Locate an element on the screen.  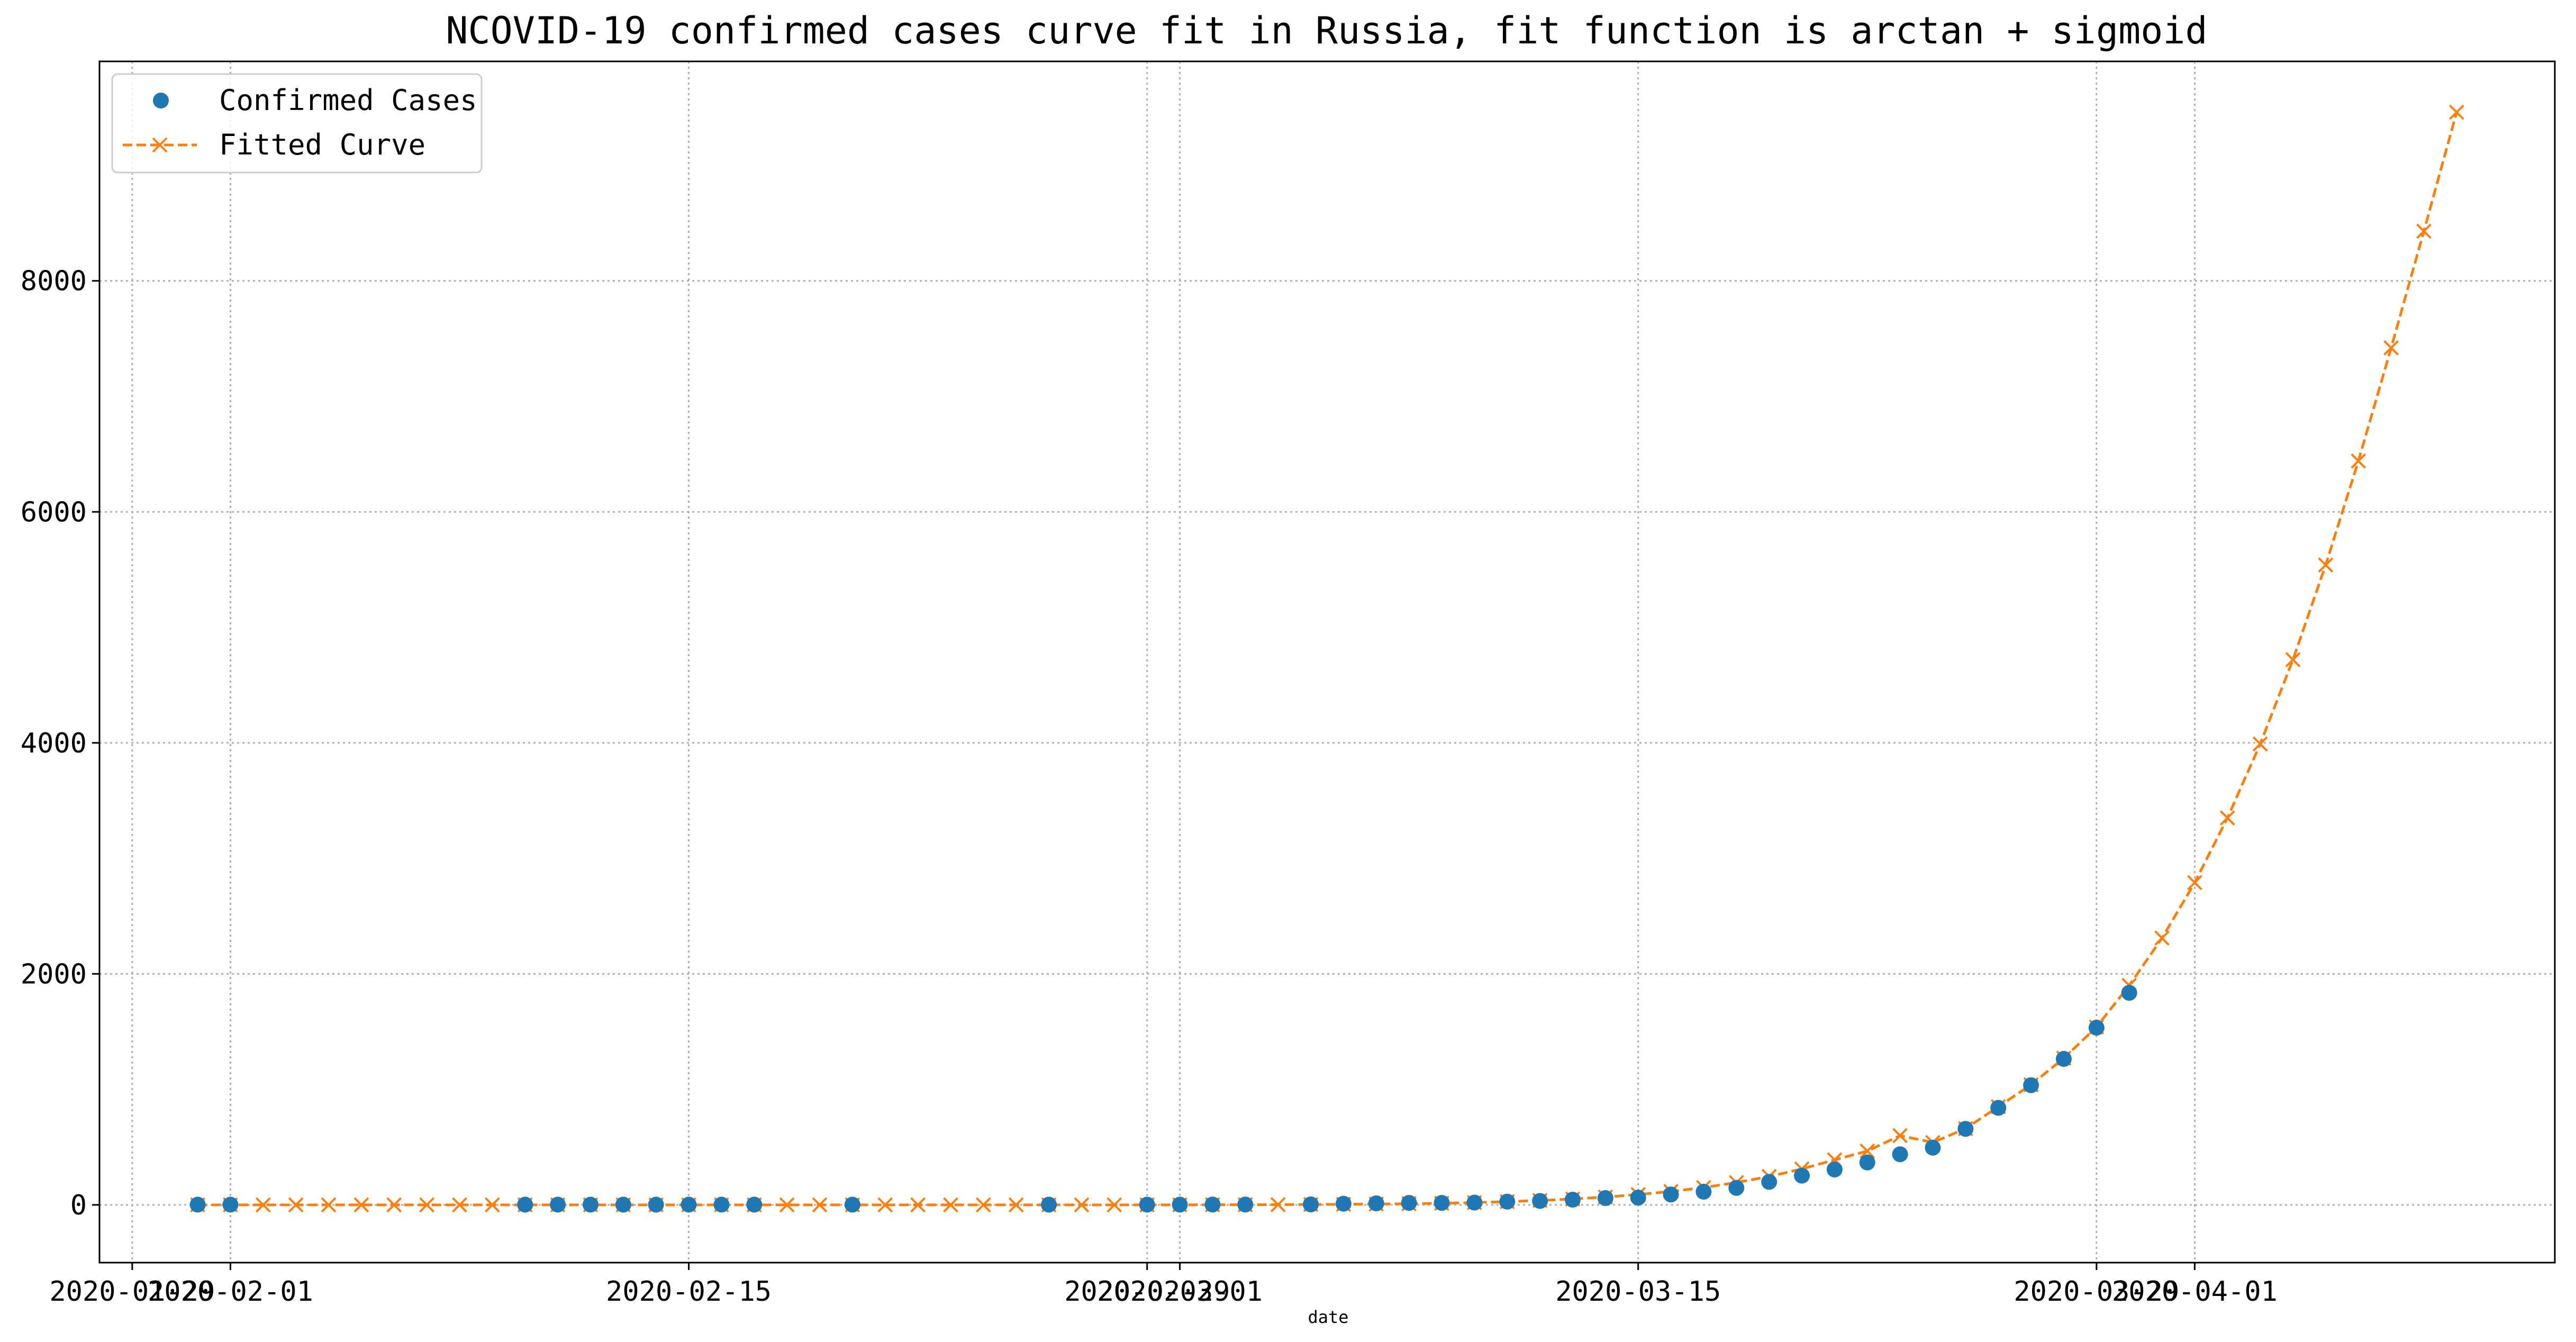
y-tick-label: 2000 is located at coordinates (54, 974).